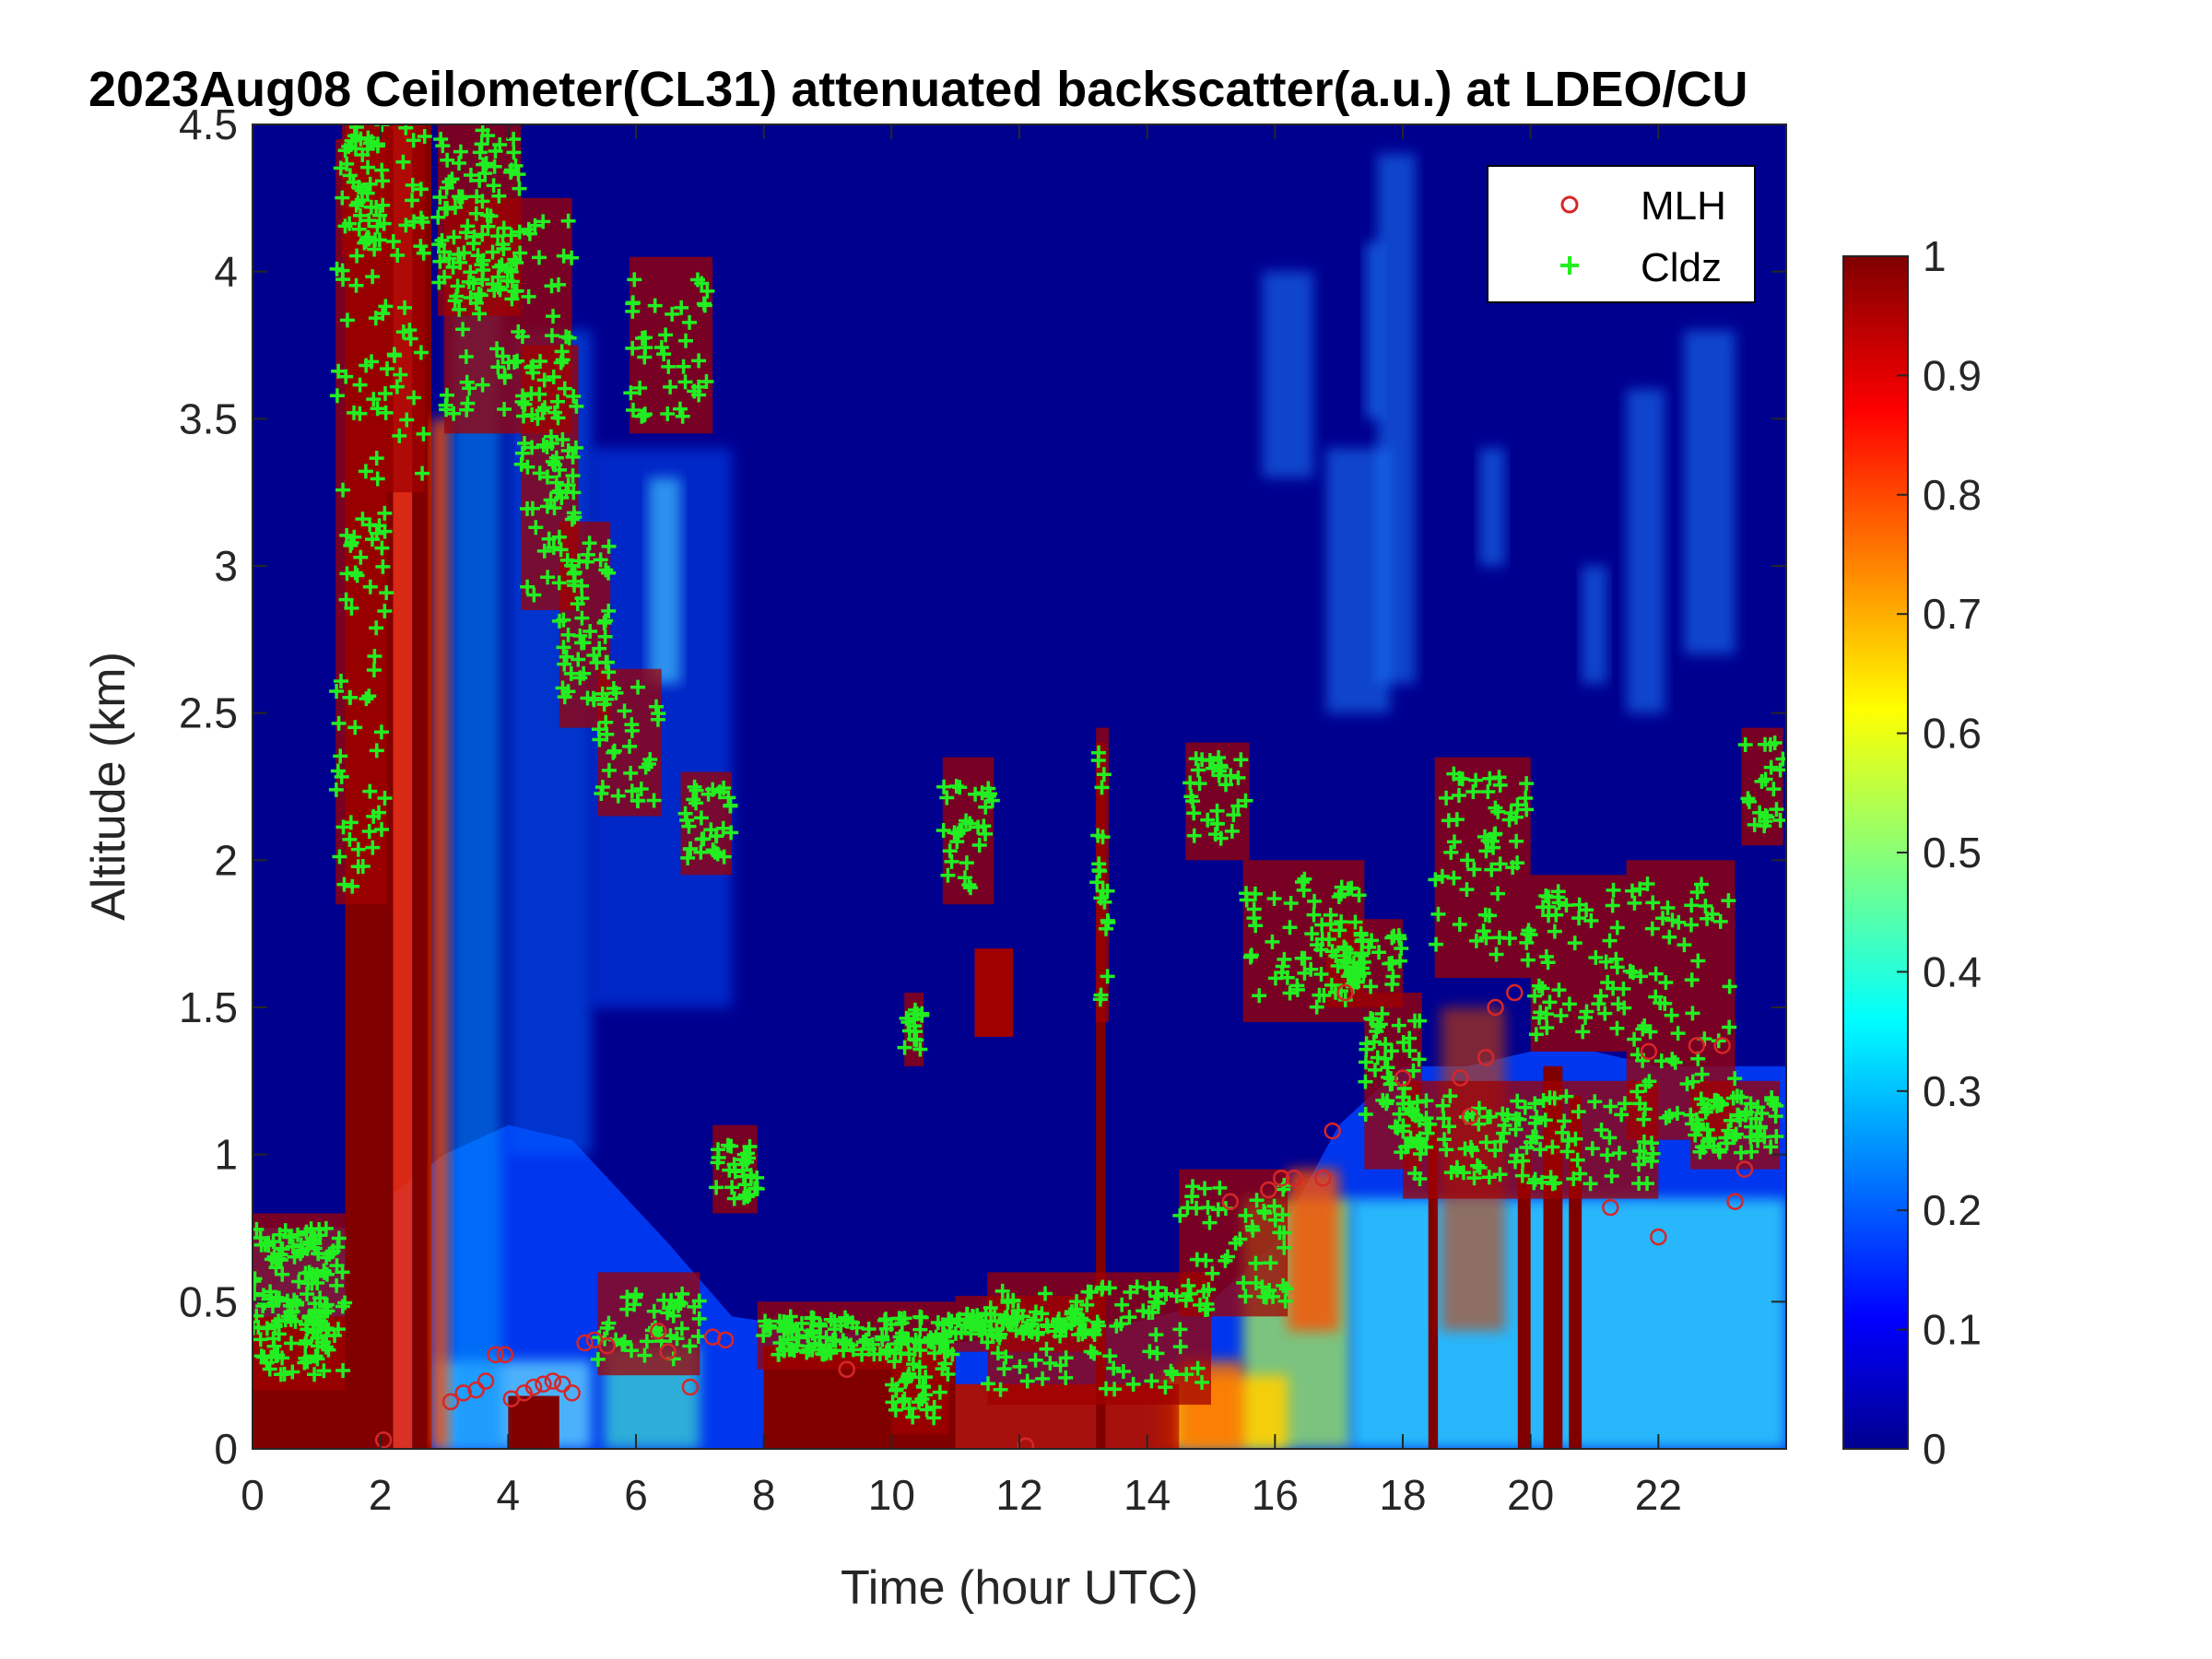 The image size is (2212, 1659). I want to click on cloud-column, so click(664, 580).